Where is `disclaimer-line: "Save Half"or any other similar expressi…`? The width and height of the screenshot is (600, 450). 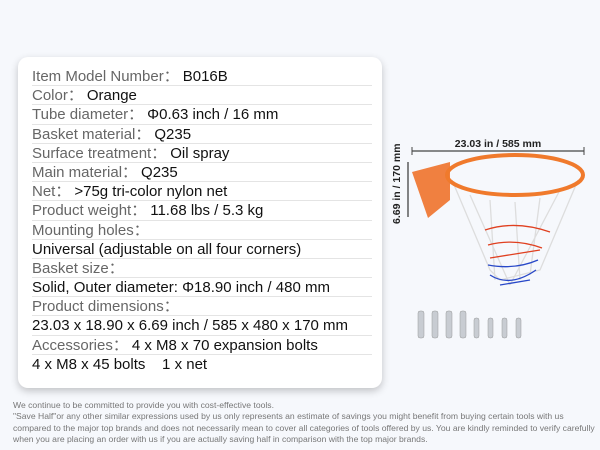 disclaimer-line: "Save Half"or any other similar expressi… is located at coordinates (304, 427).